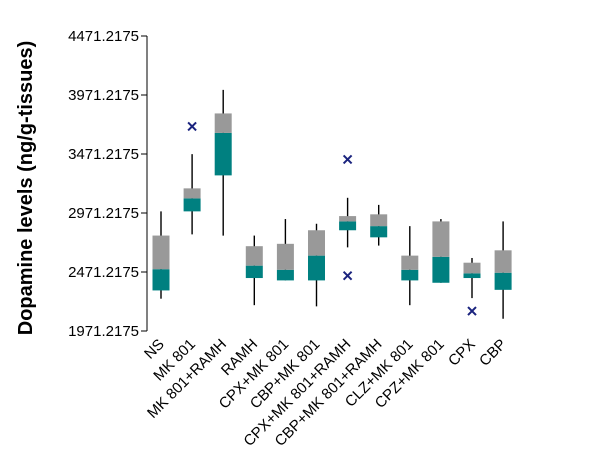  Describe the element at coordinates (103, 154) in the screenshot. I see `y-tick-label: 3471.2175` at that location.